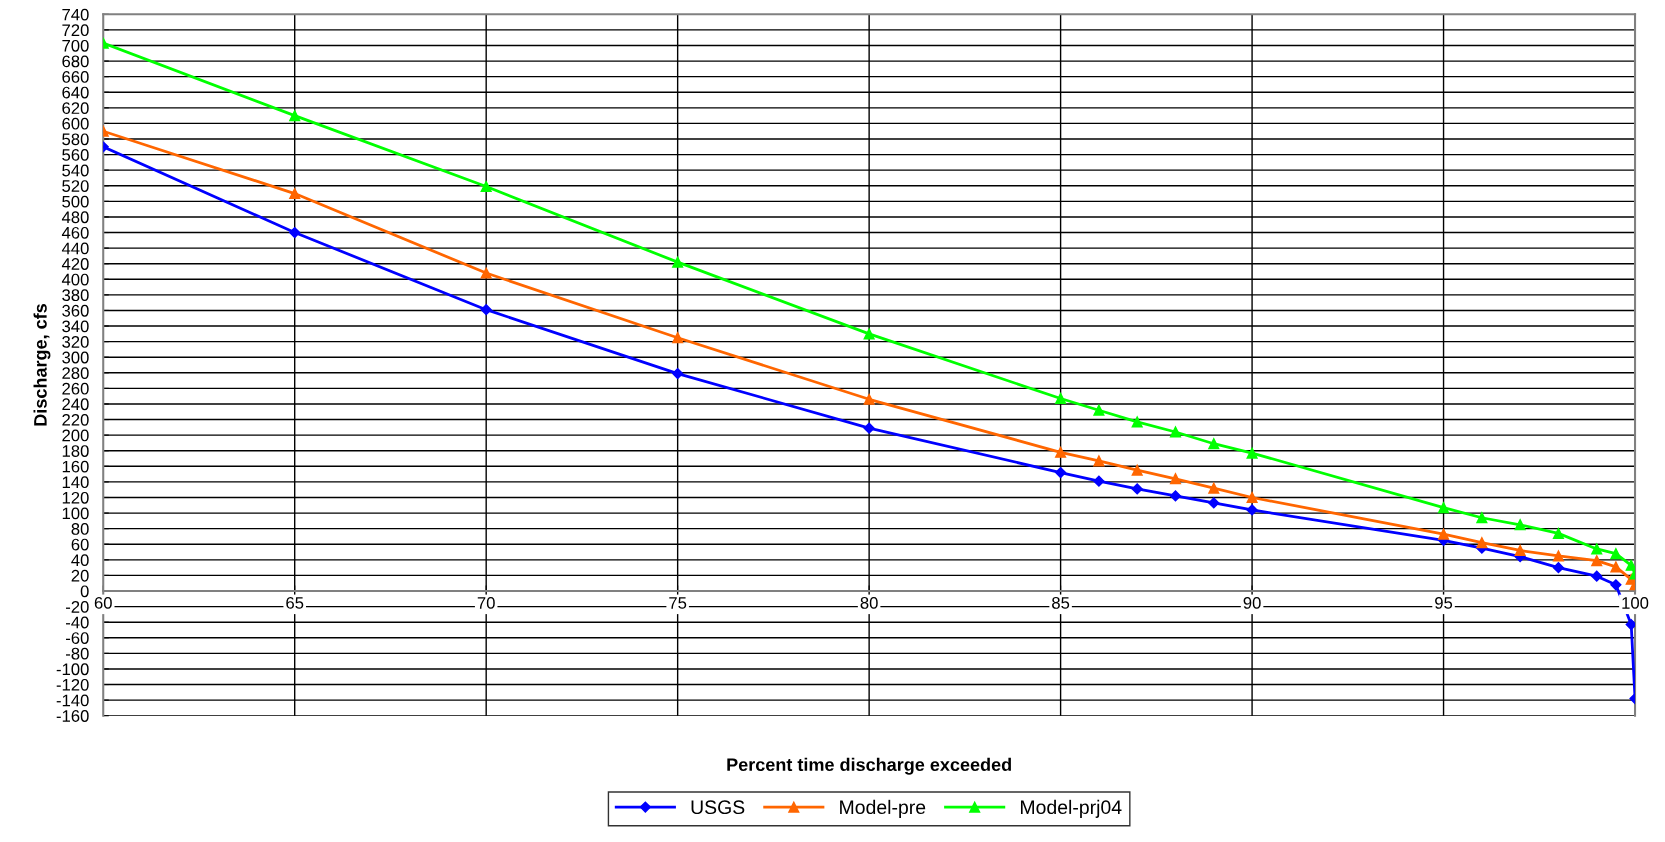 This screenshot has height=842, width=1665. What do you see at coordinates (72, 684) in the screenshot?
I see `y-tick-label: -120` at bounding box center [72, 684].